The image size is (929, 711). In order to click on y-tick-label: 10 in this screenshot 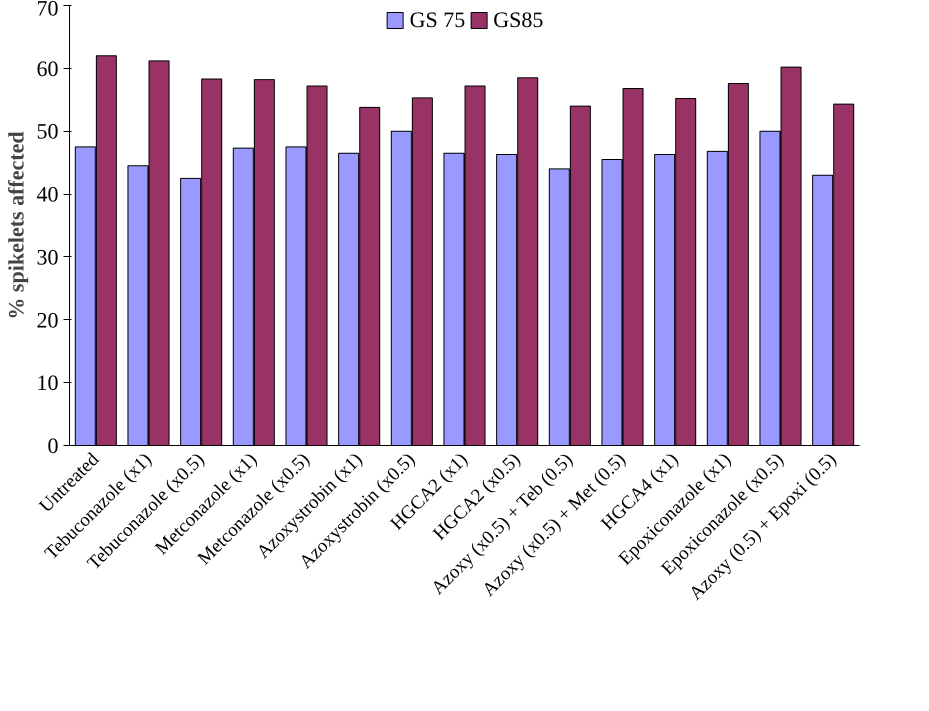, I will do `click(47, 383)`.